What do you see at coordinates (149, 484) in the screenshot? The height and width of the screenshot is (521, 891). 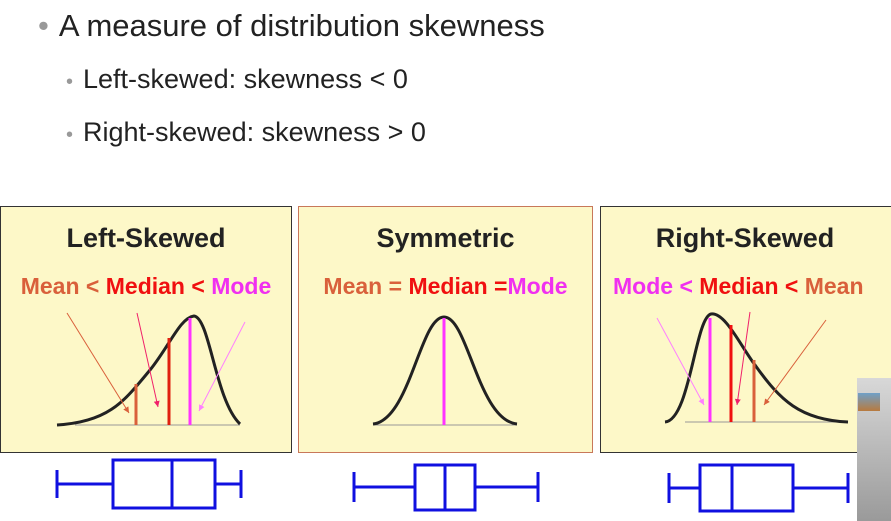 I see `boxplot-left` at bounding box center [149, 484].